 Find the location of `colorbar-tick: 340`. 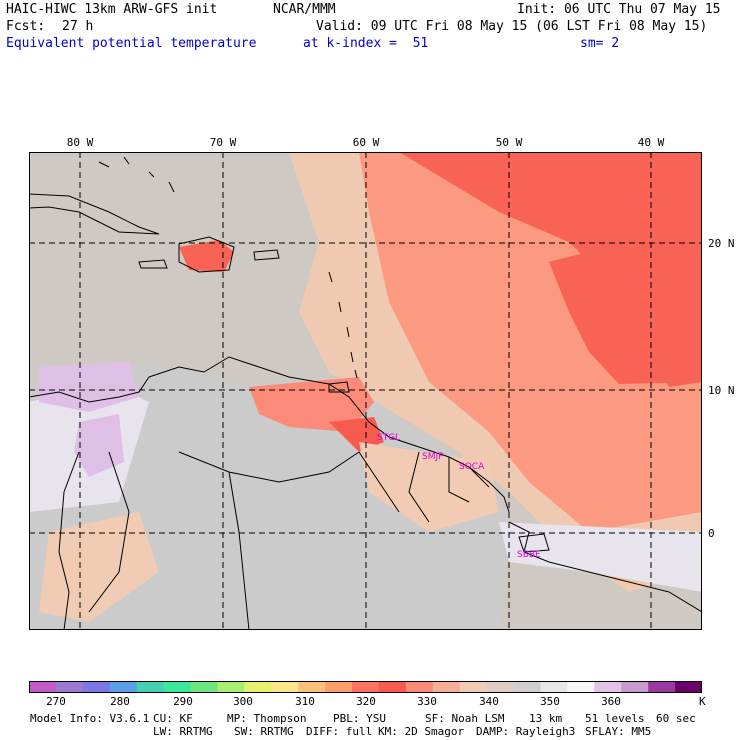

colorbar-tick: 340 is located at coordinates (489, 701).